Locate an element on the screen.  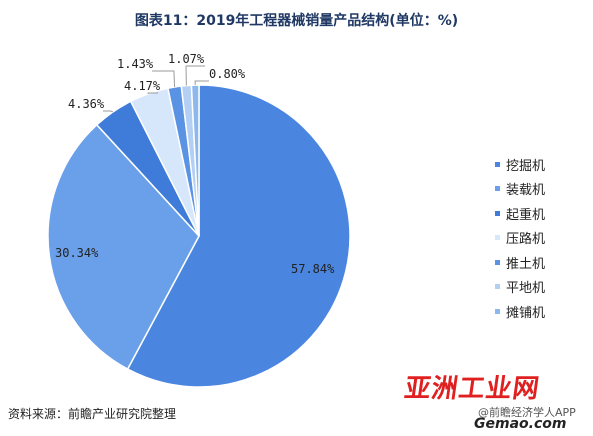
legend-label: 压路机 is located at coordinates (526, 240).